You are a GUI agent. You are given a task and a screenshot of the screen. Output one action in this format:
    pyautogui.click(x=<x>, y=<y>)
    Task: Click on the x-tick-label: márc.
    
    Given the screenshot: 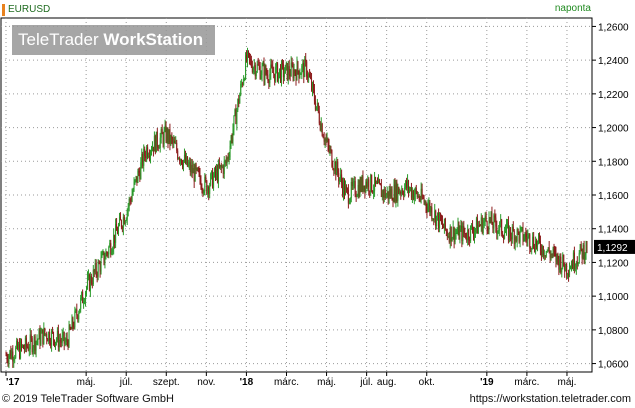 What is the action you would take?
    pyautogui.click(x=526, y=382)
    